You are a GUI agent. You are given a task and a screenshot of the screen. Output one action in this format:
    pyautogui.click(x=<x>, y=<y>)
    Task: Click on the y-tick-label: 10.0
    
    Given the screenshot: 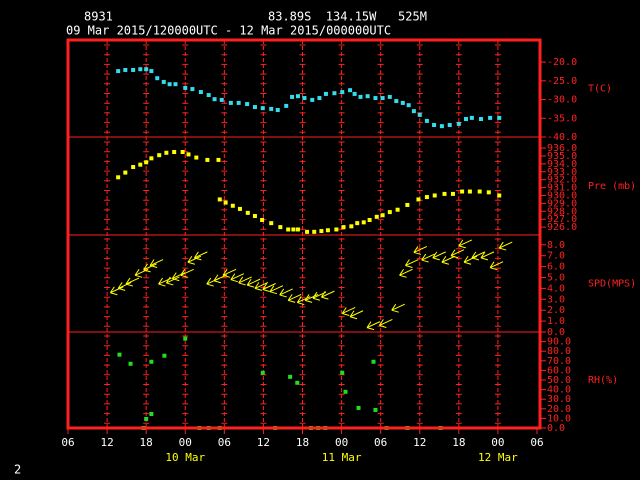 What is the action you would take?
    pyautogui.click(x=559, y=418)
    